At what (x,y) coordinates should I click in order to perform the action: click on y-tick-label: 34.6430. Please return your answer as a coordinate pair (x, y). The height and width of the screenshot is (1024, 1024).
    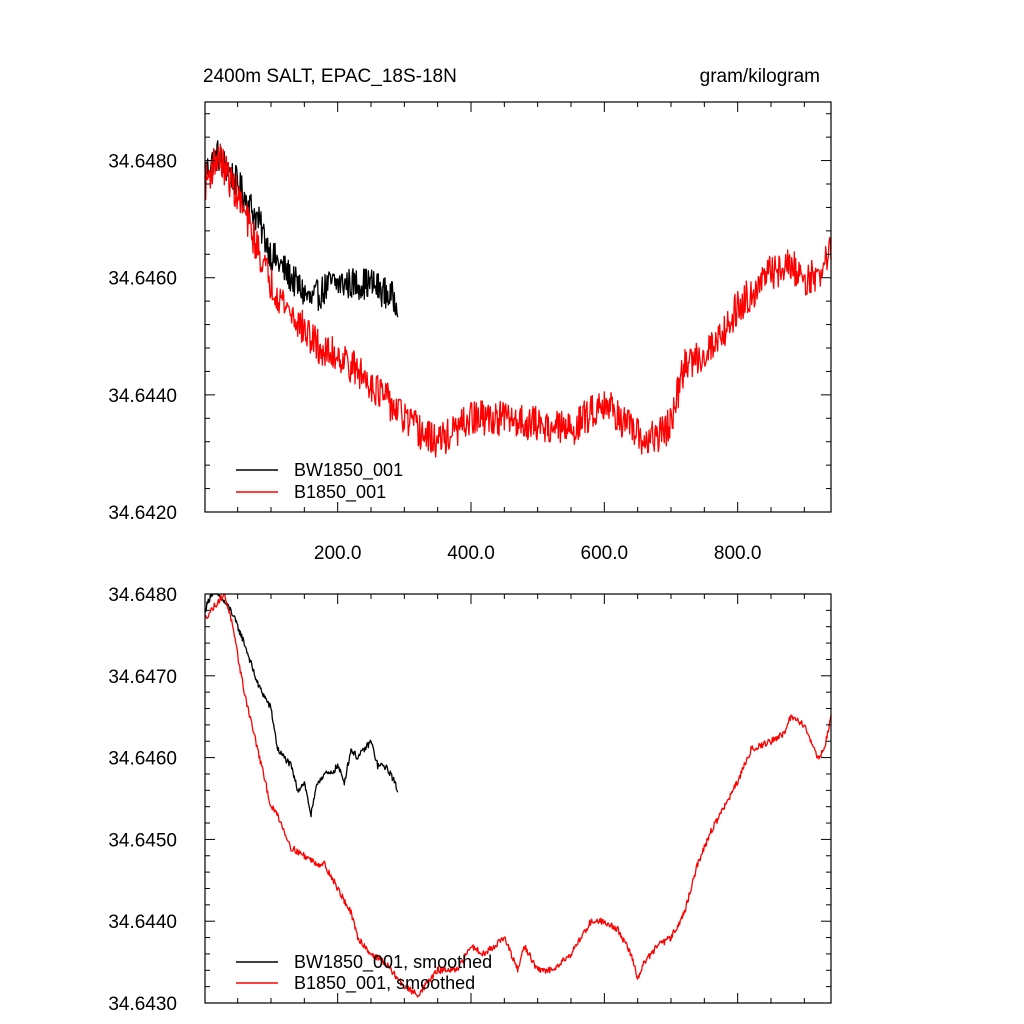
    Looking at the image, I should click on (142, 1004).